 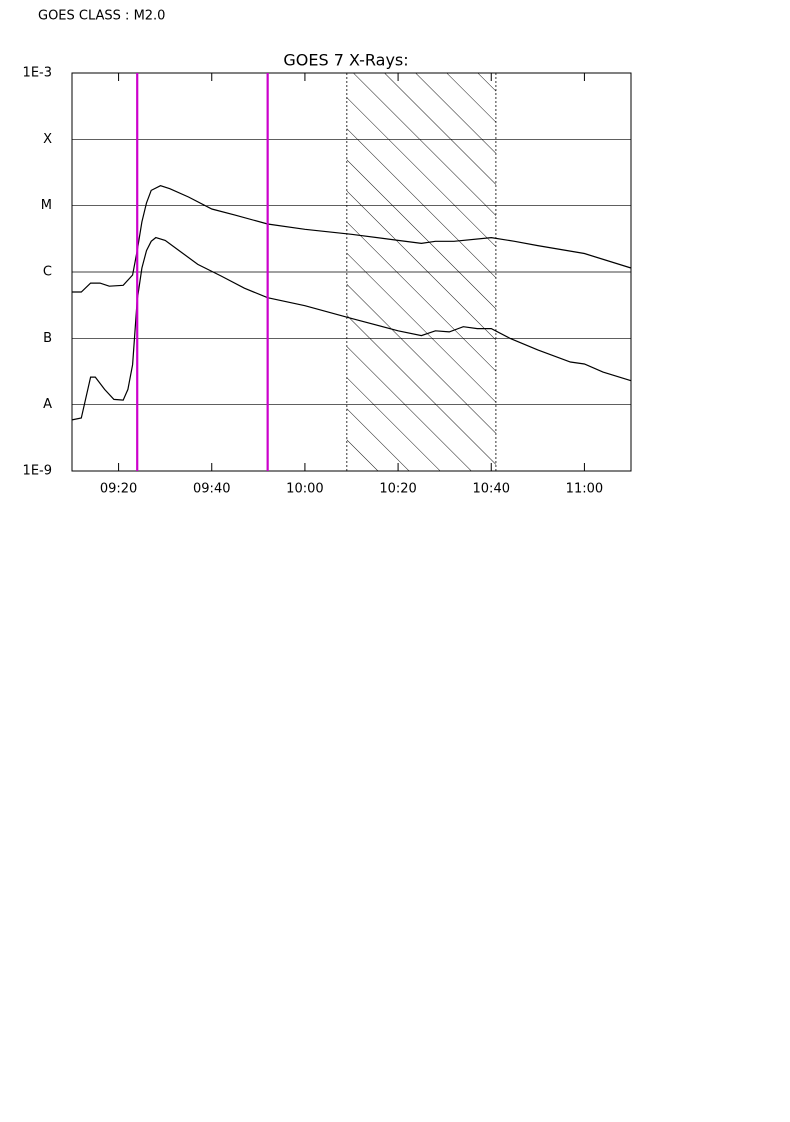 What do you see at coordinates (118, 489) in the screenshot?
I see `x-tick-label: 09:20` at bounding box center [118, 489].